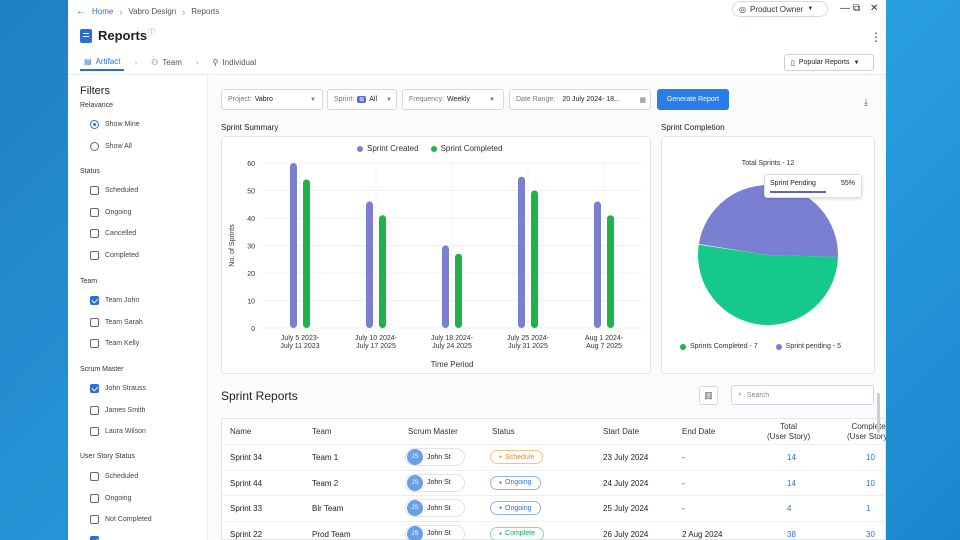  Describe the element at coordinates (798, 192) in the screenshot. I see `tooltip-bar` at that location.